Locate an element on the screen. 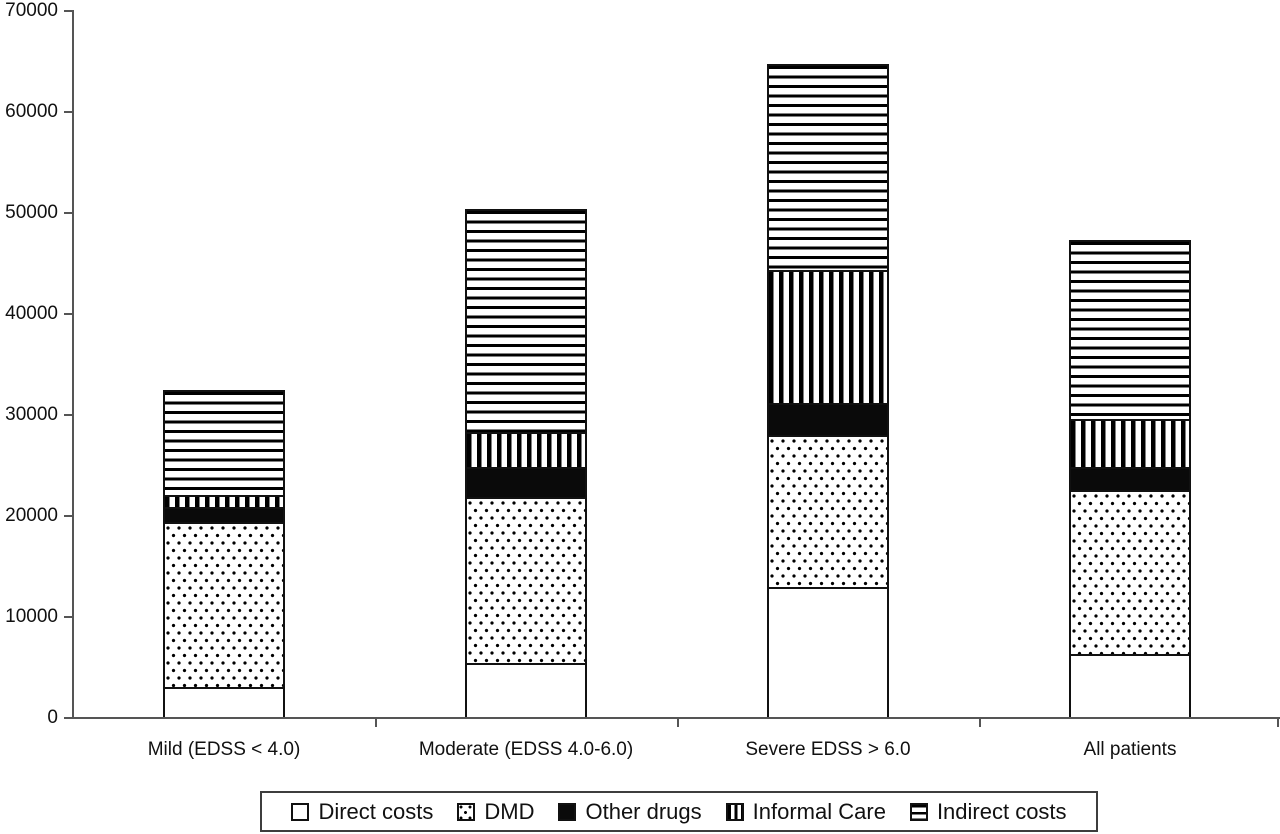  y-axis-line is located at coordinates (73, 364).